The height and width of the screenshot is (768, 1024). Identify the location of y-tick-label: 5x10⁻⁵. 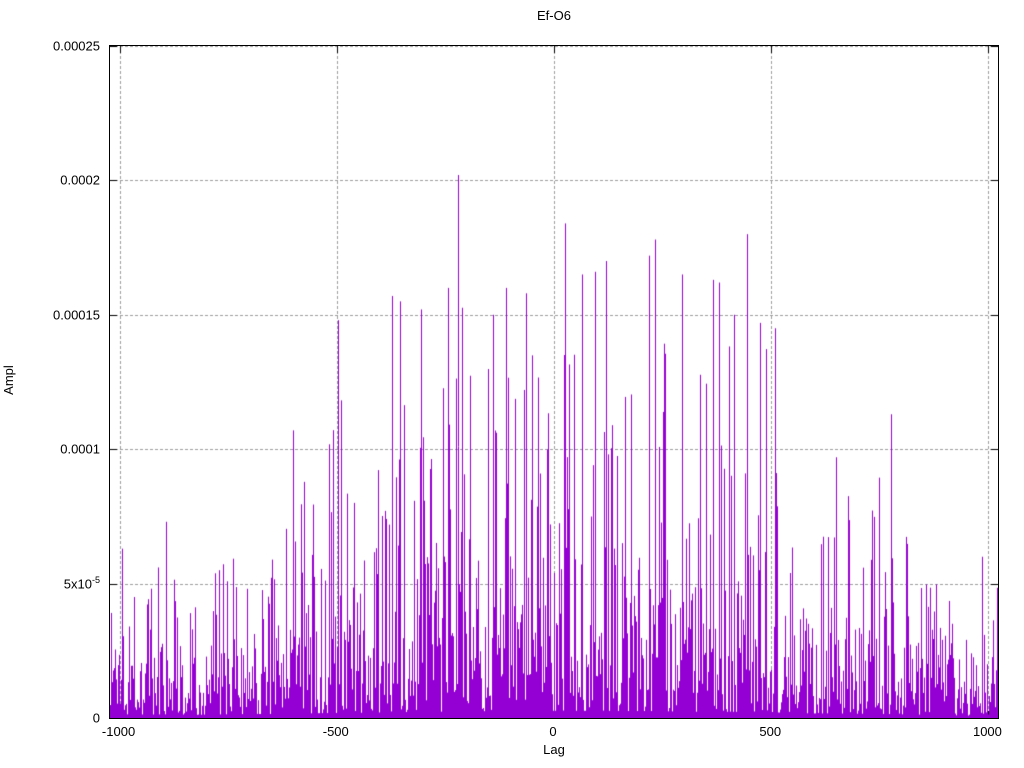
(81, 582).